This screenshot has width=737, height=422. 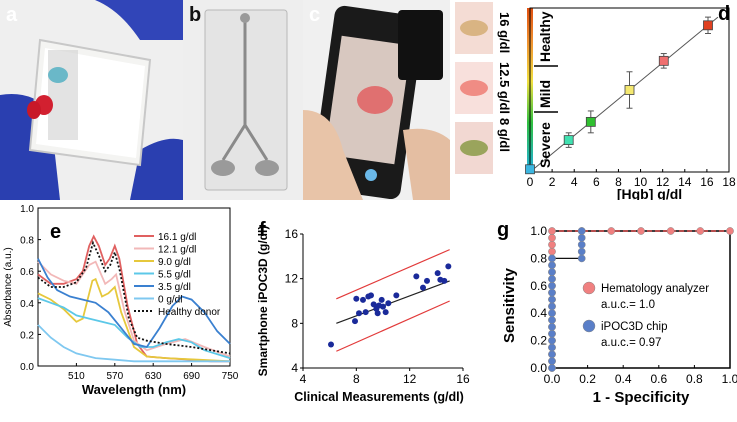 What do you see at coordinates (177, 250) in the screenshot?
I see `legend-label: 12.1 g/dl` at bounding box center [177, 250].